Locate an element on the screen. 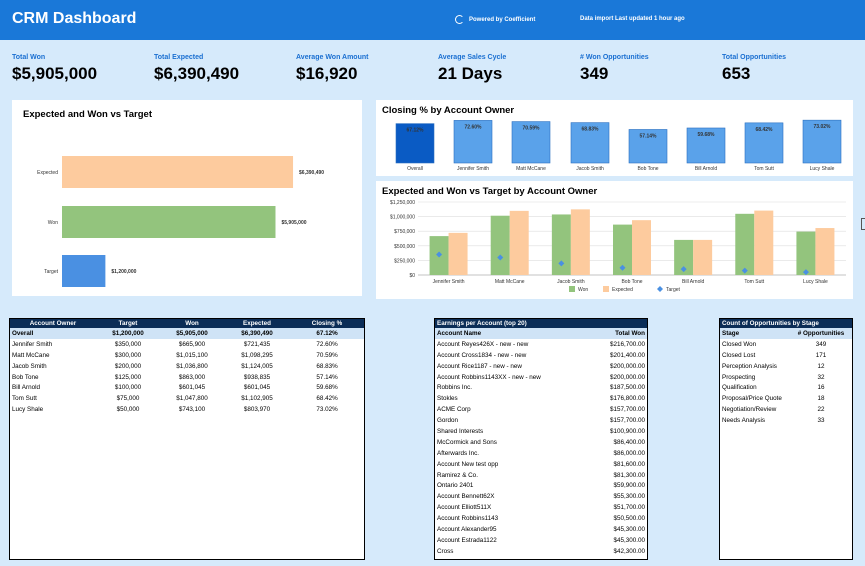 This screenshot has height=566, width=865. panel-scroll-handle is located at coordinates (863, 224).